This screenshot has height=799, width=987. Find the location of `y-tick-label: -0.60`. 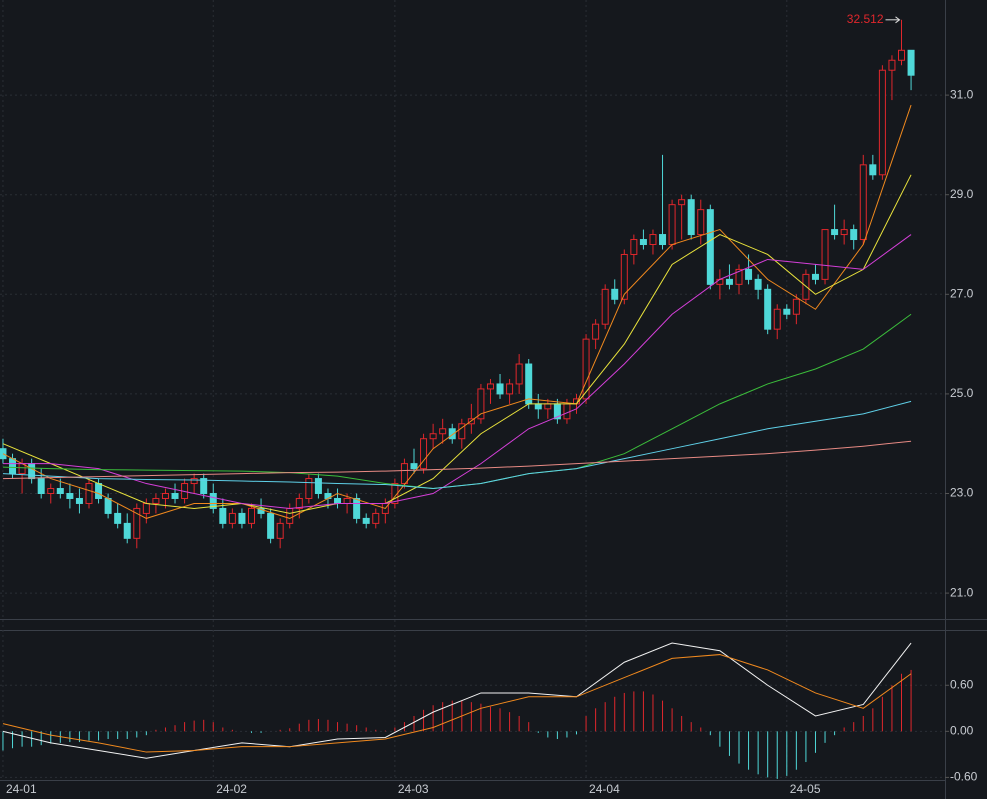

y-tick-label: -0.60 is located at coordinates (964, 777).